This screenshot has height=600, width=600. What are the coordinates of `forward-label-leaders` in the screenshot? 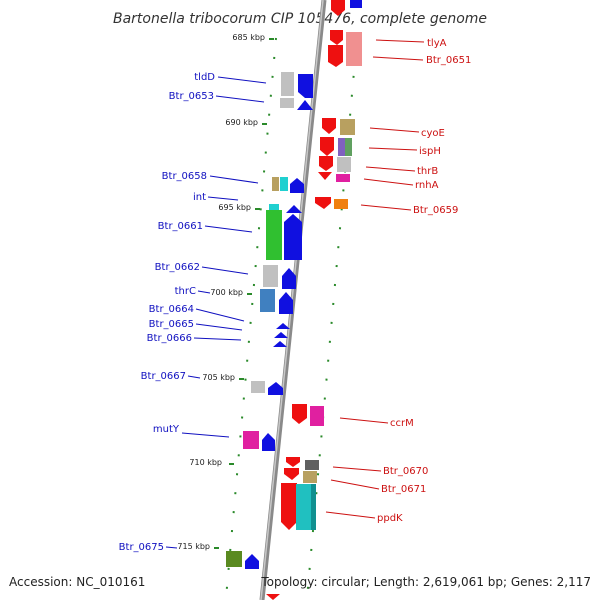 It's located at (216, 312).